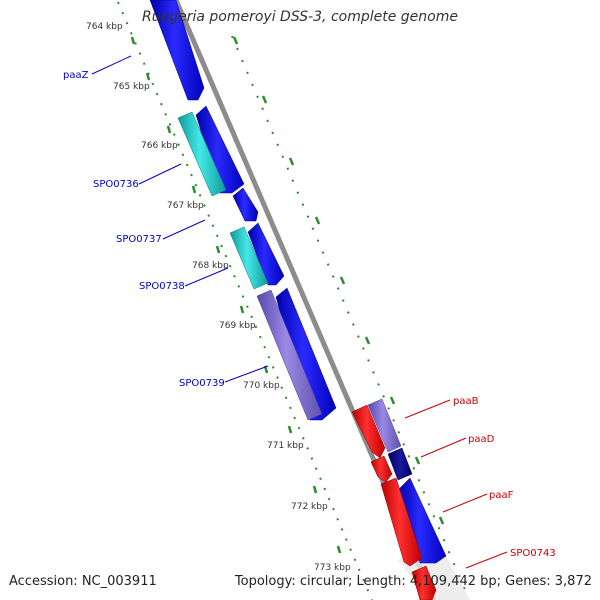  I want to click on gene-spo0738-cyan, so click(249, 258).